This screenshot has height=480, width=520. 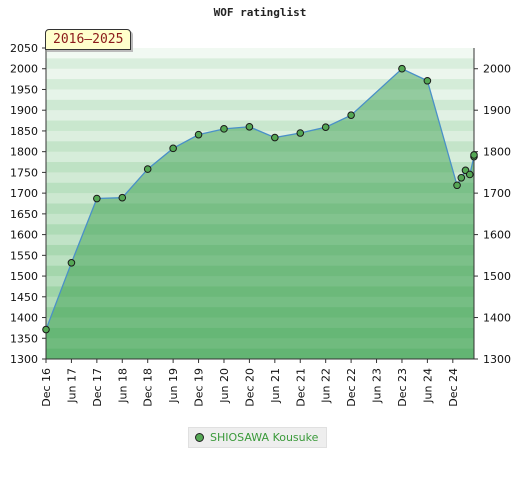 I want to click on y-tick-label-left: 1700, so click(x=24, y=193).